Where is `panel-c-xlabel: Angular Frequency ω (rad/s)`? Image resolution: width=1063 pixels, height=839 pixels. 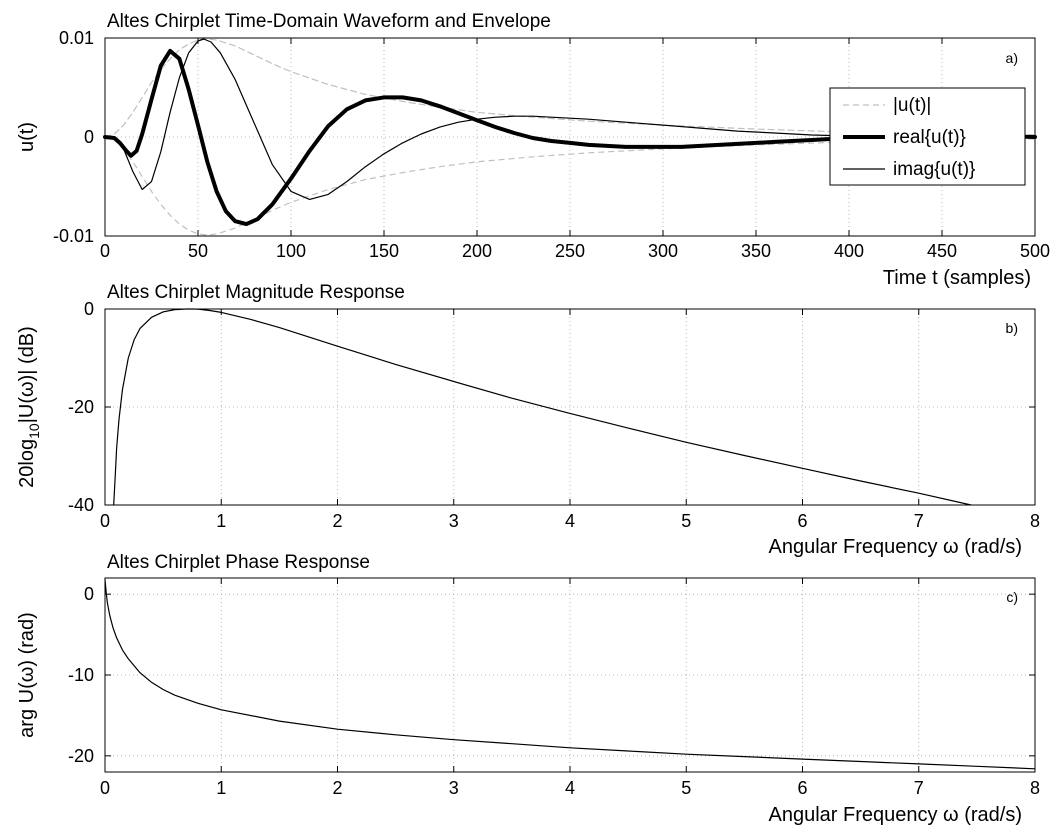 panel-c-xlabel: Angular Frequency ω (rad/s) is located at coordinates (896, 815).